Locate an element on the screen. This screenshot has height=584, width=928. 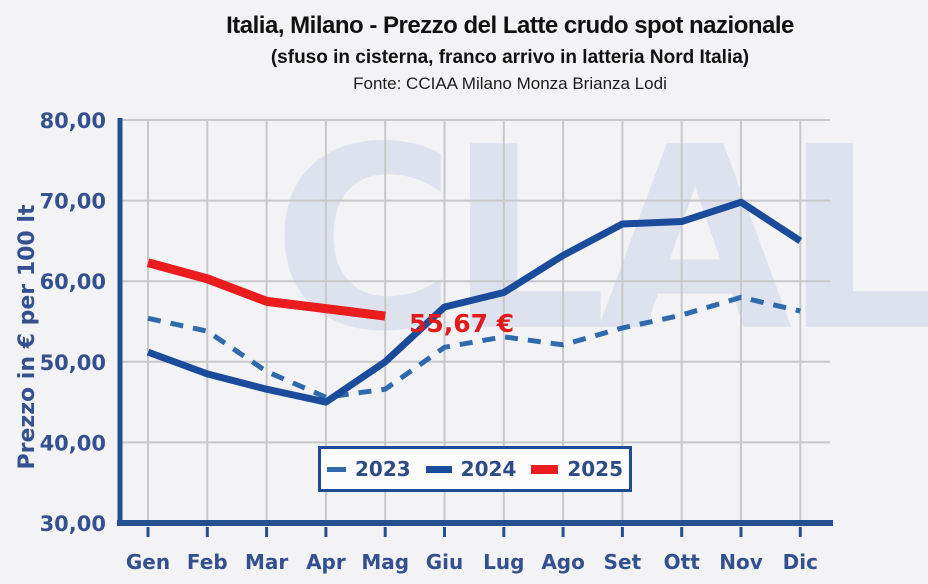
x-tick-label: Gen is located at coordinates (148, 562).